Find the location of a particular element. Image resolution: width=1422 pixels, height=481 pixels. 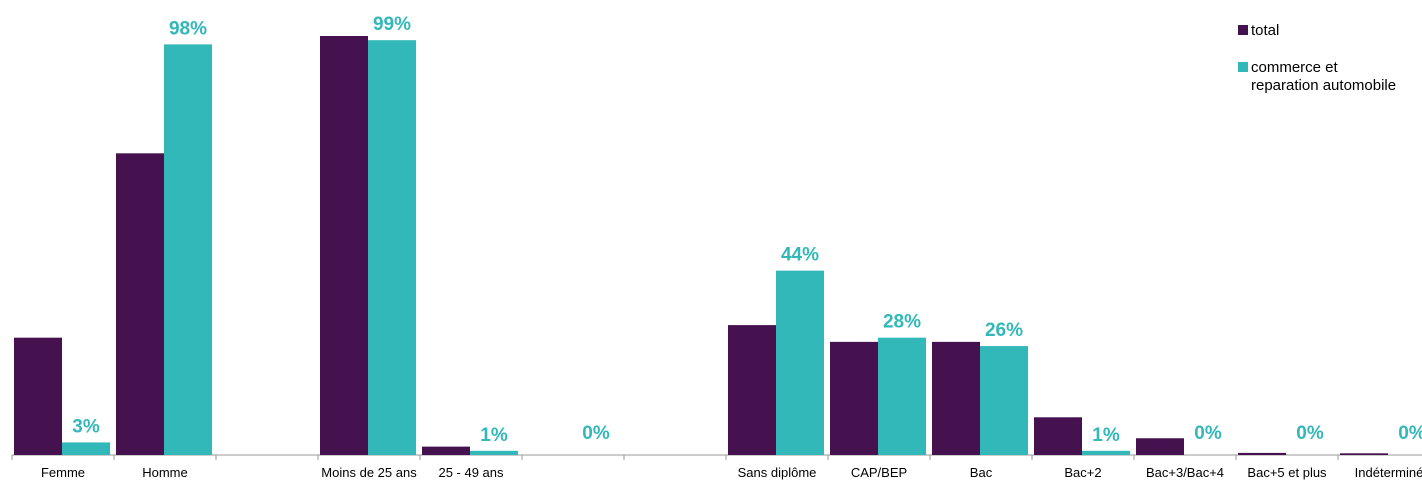

data-label-11: 0% is located at coordinates (1208, 433).